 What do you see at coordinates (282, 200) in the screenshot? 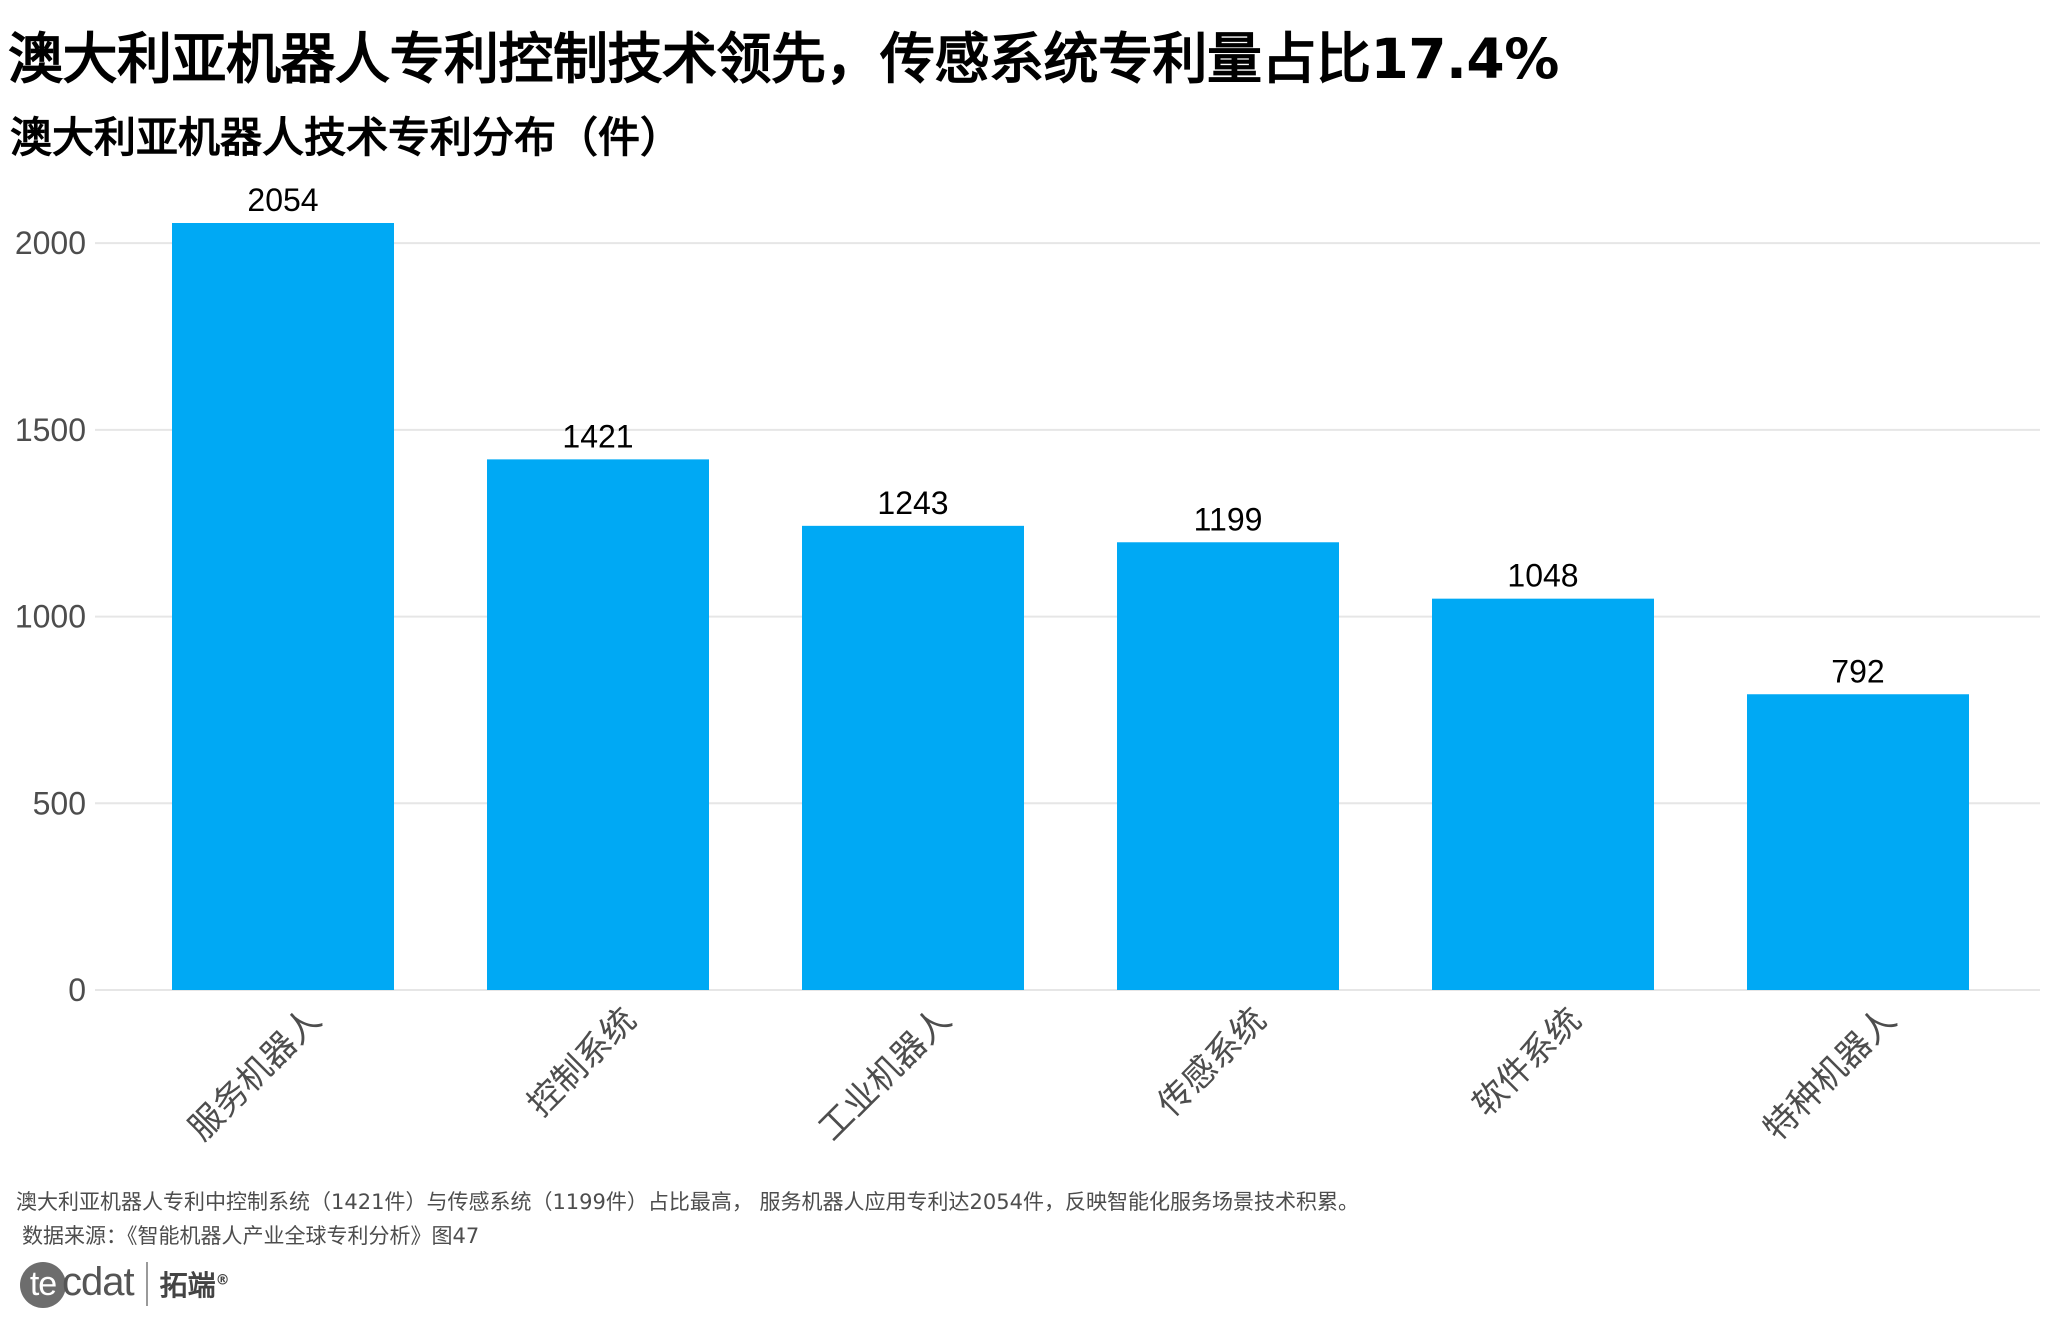
I see `bar-value-label: 2054` at bounding box center [282, 200].